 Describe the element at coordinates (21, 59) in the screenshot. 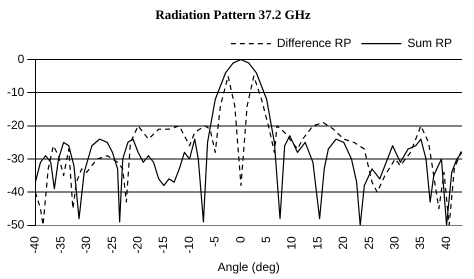

I see `y-tick-label: 0` at that location.